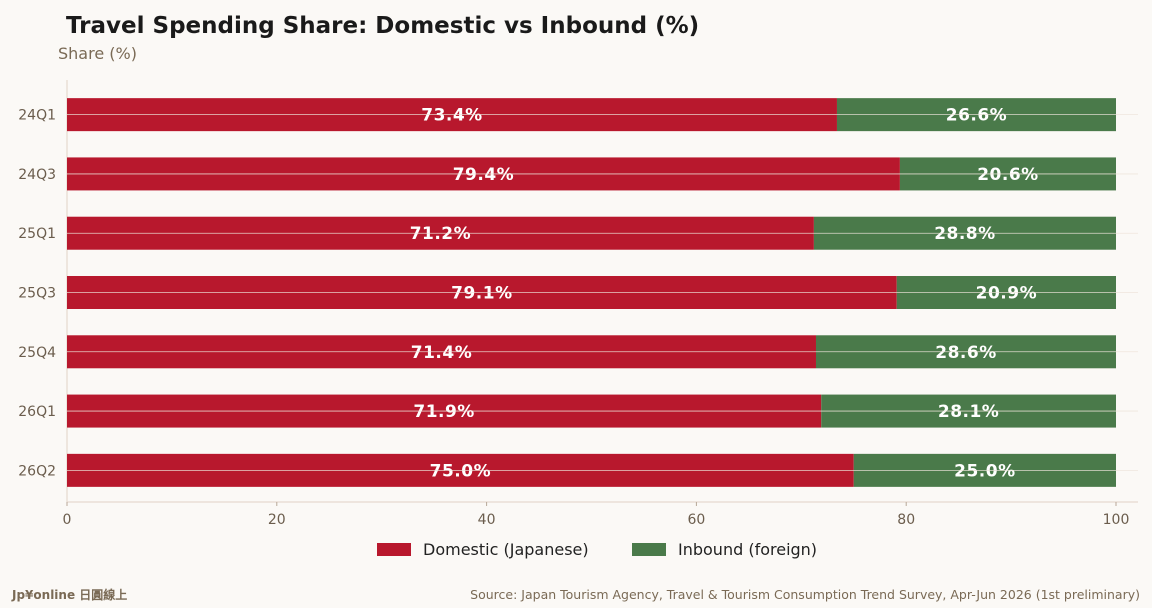 This screenshot has width=1152, height=608. I want to click on bar-label-inbound-25Q4: 28.6%, so click(965, 353).